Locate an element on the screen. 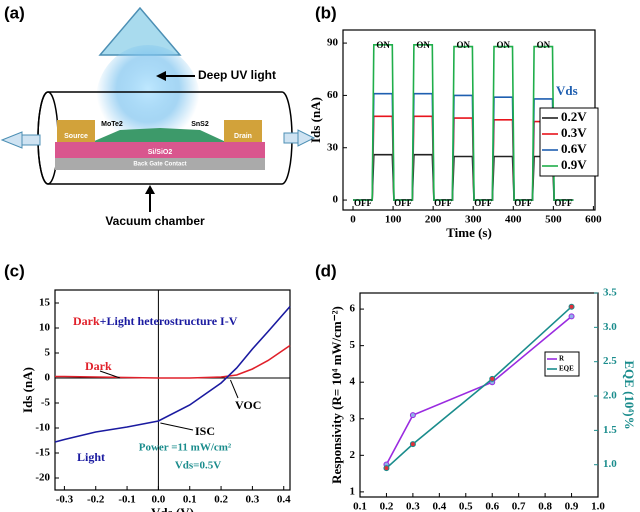  y-tick-label: 90 is located at coordinates (333, 43).